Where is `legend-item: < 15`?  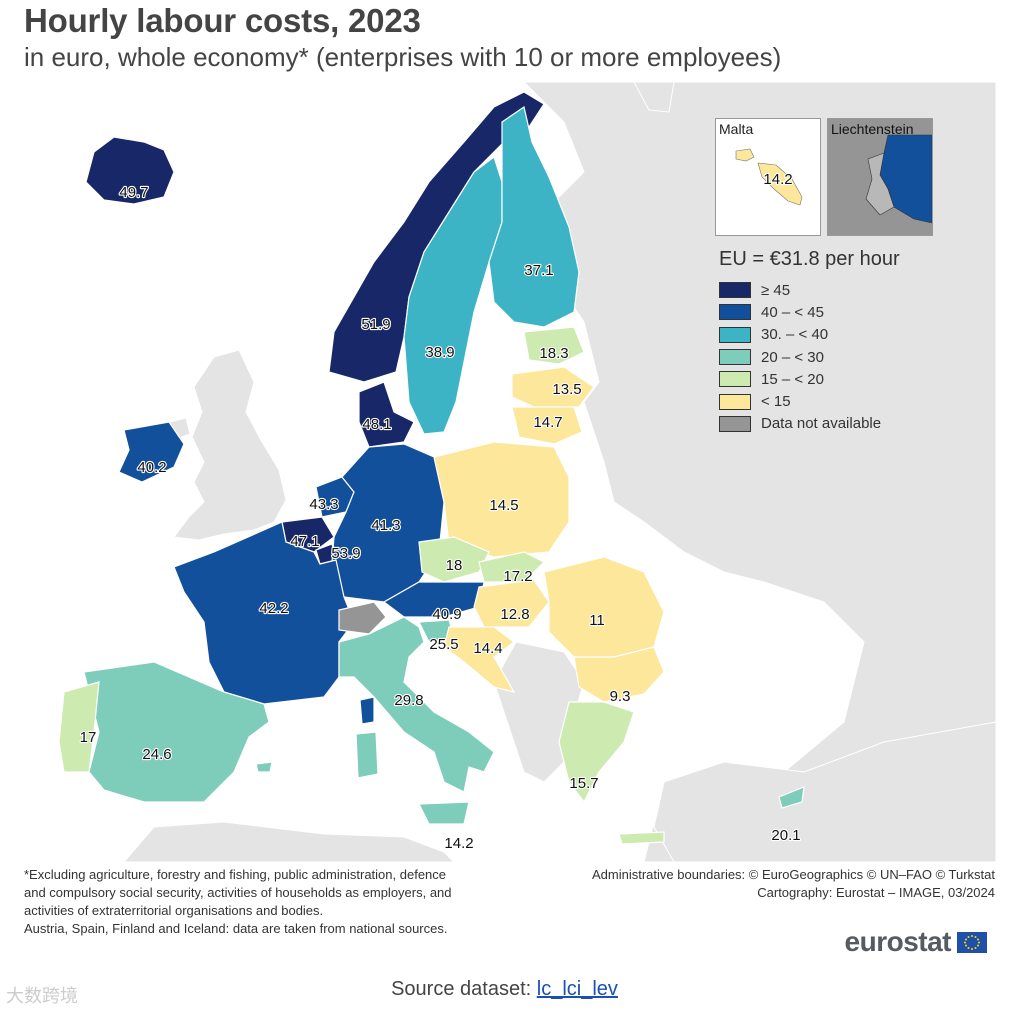 legend-item: < 15 is located at coordinates (839, 401).